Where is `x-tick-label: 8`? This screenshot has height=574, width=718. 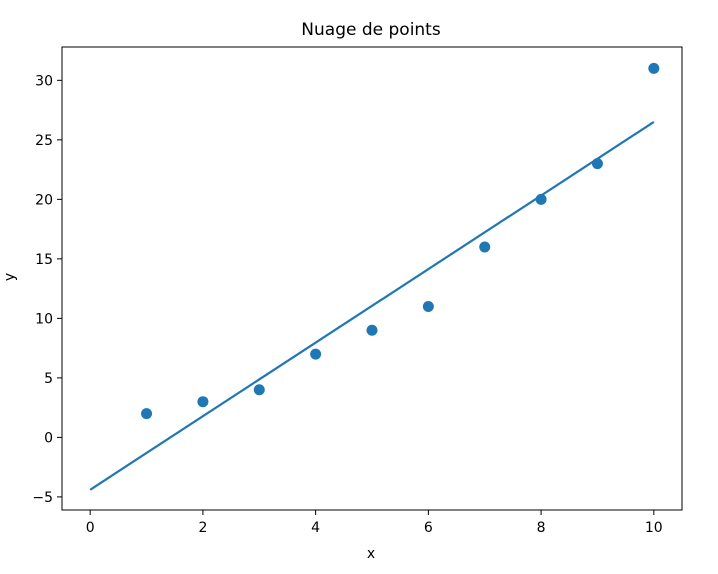 x-tick-label: 8 is located at coordinates (541, 528).